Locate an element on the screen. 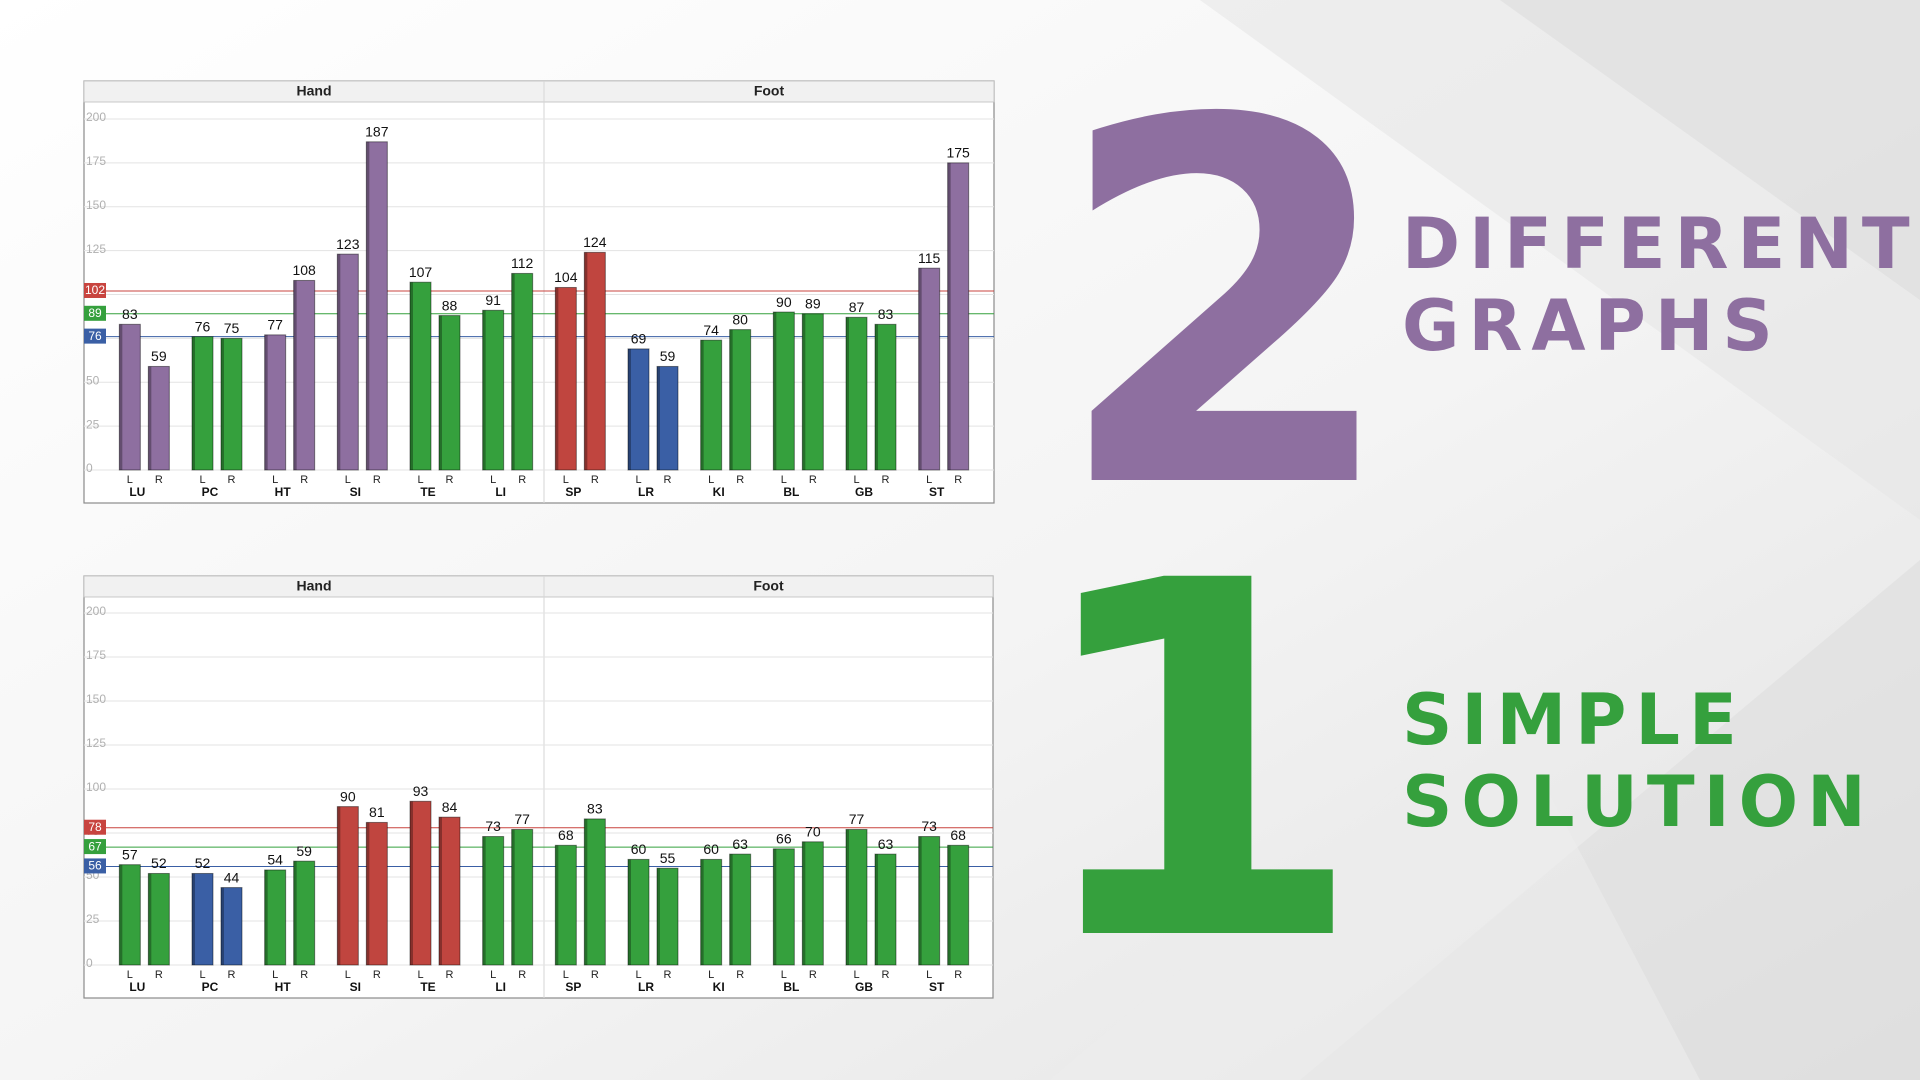 This screenshot has width=1920, height=1080. headline-line: SIMPLE is located at coordinates (1574, 720).